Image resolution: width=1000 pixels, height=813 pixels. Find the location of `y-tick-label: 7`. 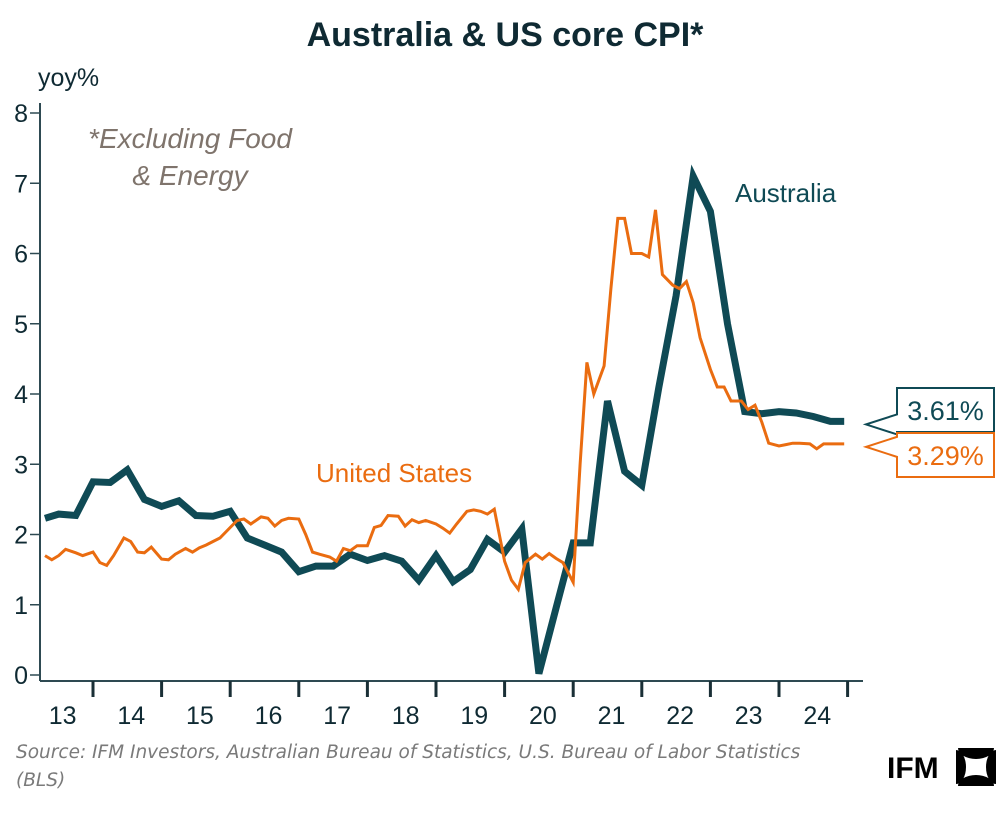

y-tick-label: 7 is located at coordinates (21, 184).